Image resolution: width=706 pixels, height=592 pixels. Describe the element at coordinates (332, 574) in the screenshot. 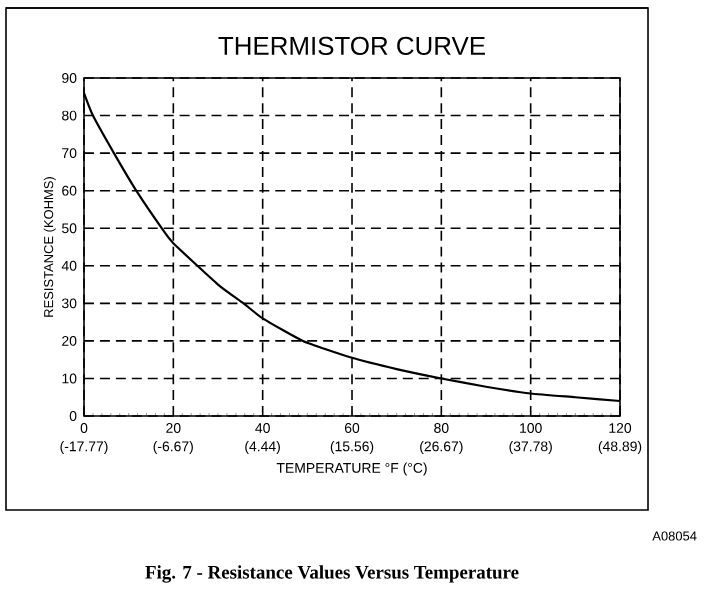

I see `caption: Fig. 7 - Resistance Values Versus Temperature` at that location.